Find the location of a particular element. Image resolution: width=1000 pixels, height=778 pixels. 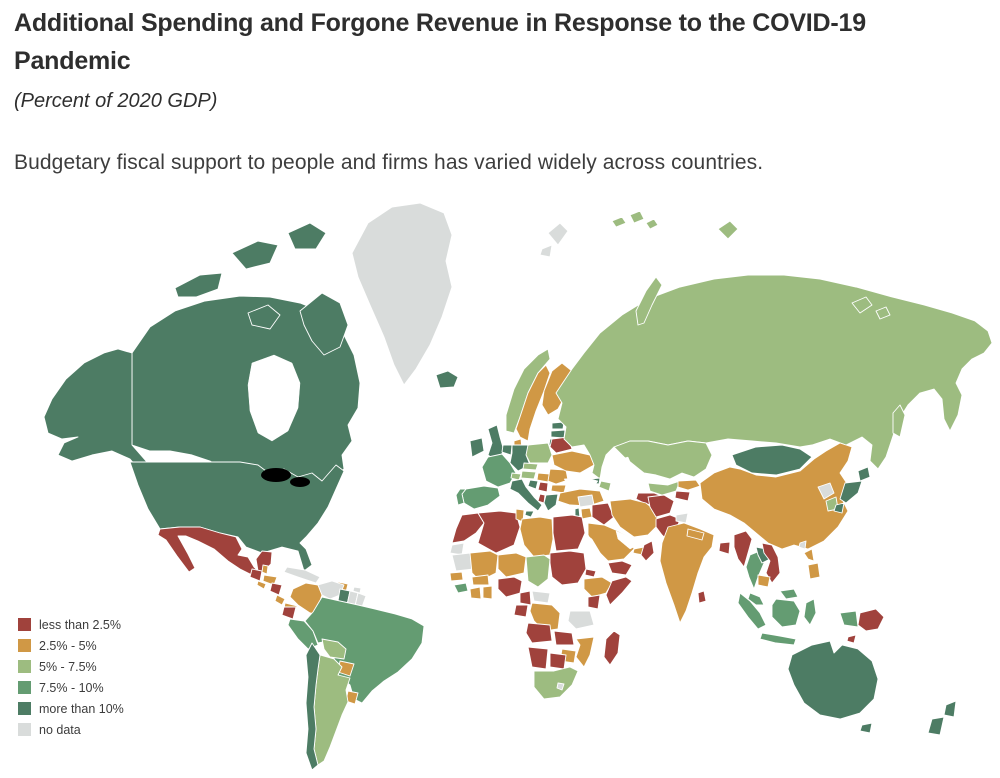

country-ivory-coast is located at coordinates (475, 593).